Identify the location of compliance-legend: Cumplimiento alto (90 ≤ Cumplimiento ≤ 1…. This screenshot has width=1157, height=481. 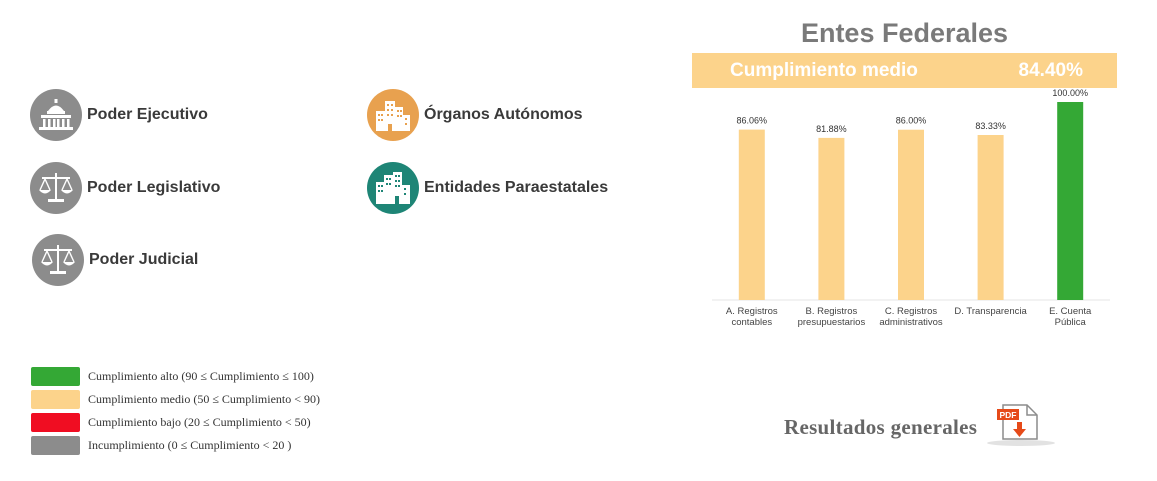
(175, 412).